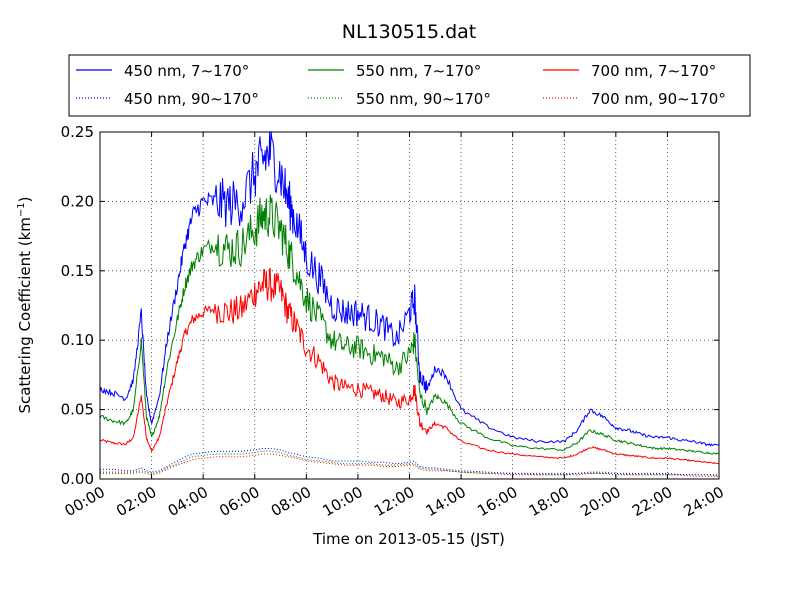 The width and height of the screenshot is (800, 600). What do you see at coordinates (188, 501) in the screenshot?
I see `x-tick-label: 04:00` at bounding box center [188, 501].